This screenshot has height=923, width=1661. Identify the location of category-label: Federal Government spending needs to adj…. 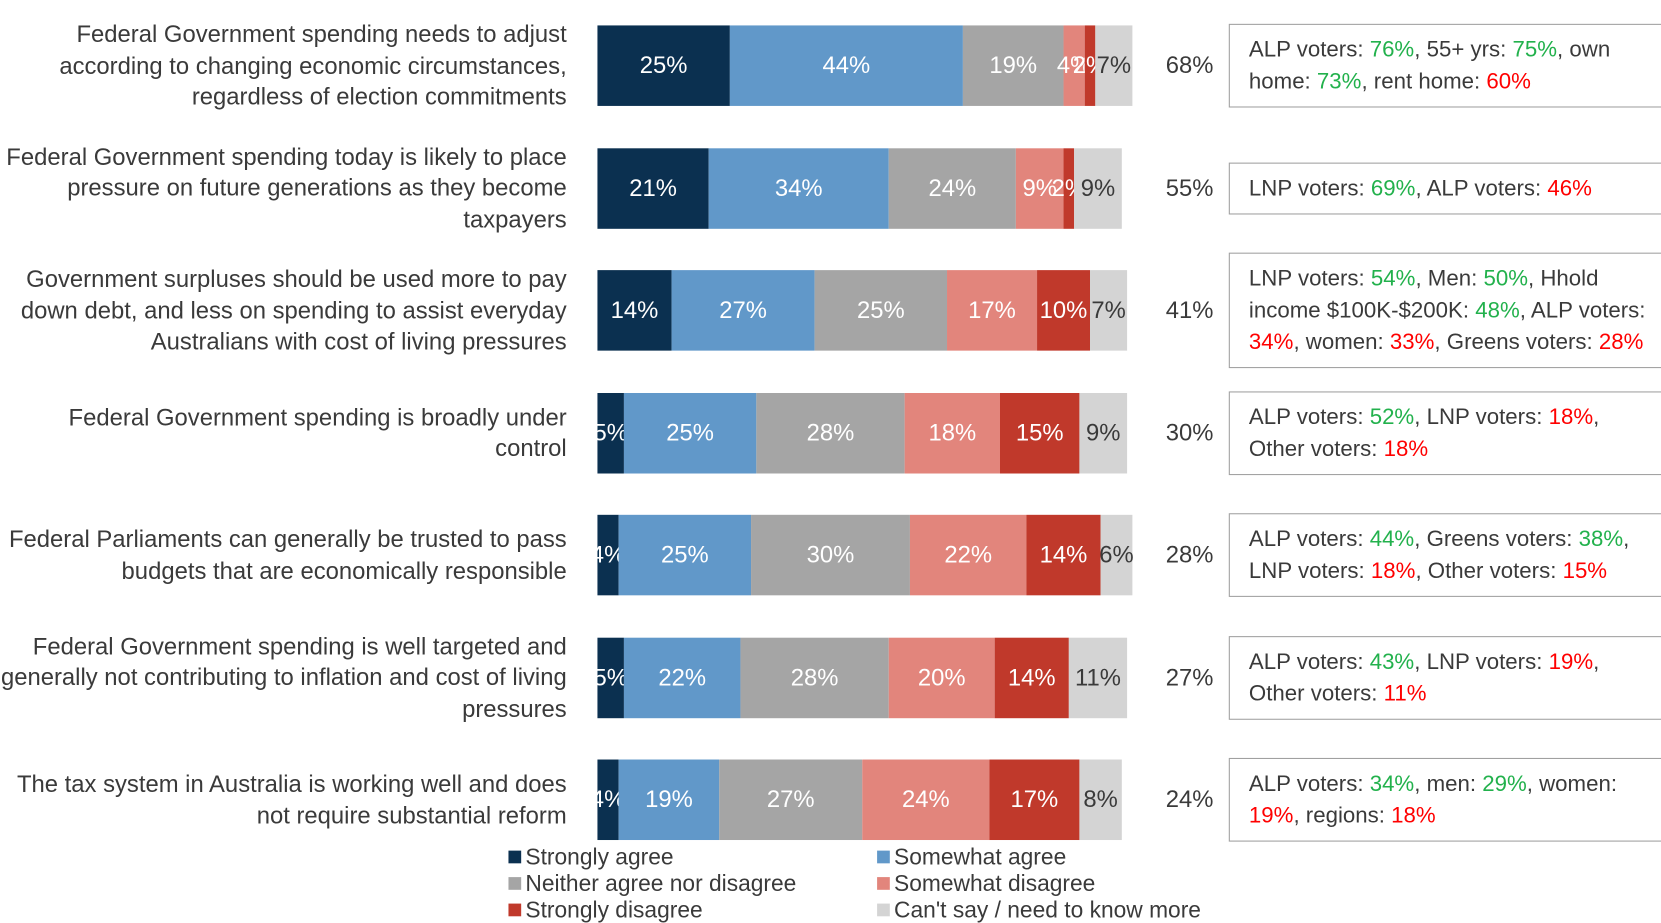
(313, 65).